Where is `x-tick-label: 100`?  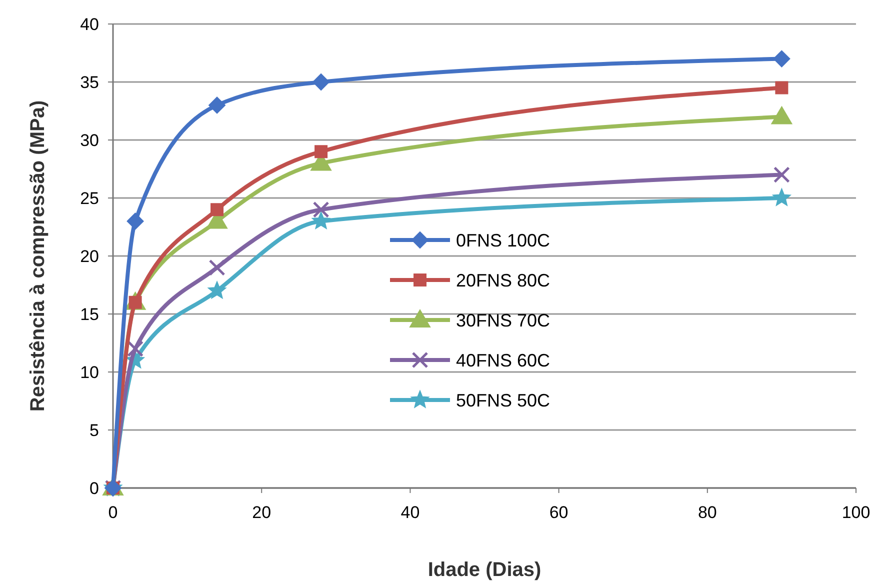
x-tick-label: 100 is located at coordinates (856, 512).